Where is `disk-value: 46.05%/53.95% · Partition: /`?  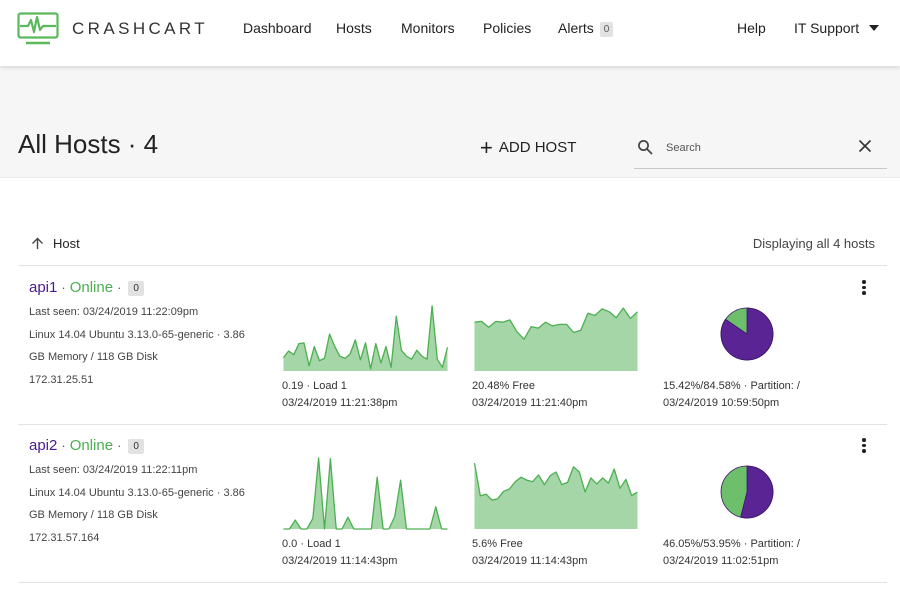 disk-value: 46.05%/53.95% · Partition: / is located at coordinates (731, 544).